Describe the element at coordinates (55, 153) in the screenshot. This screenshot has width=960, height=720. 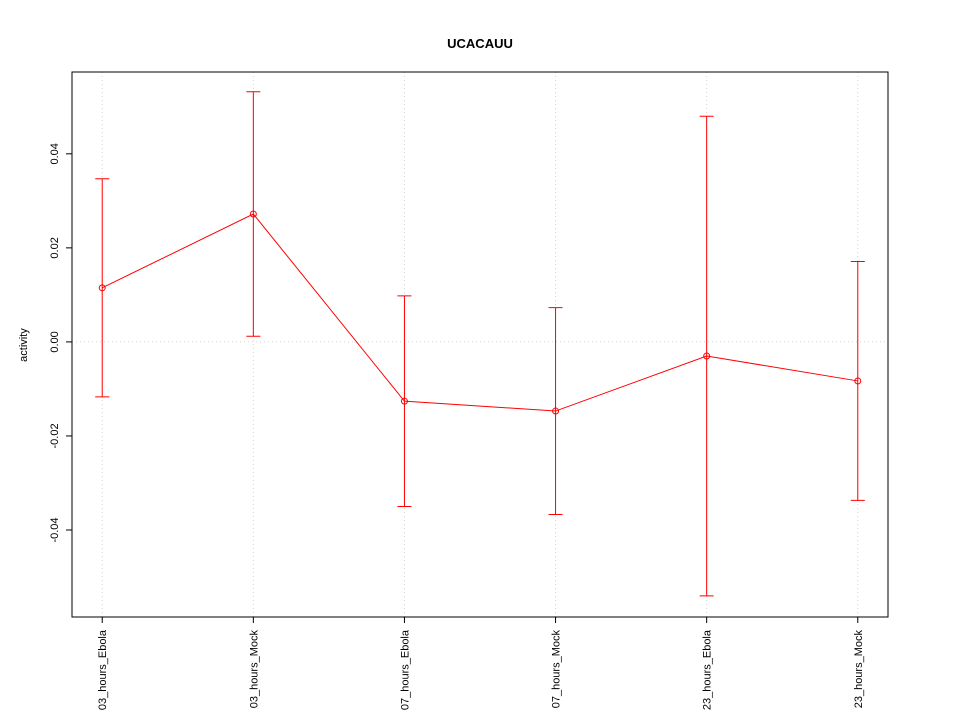
I see `y-tick-label: 0.04` at that location.